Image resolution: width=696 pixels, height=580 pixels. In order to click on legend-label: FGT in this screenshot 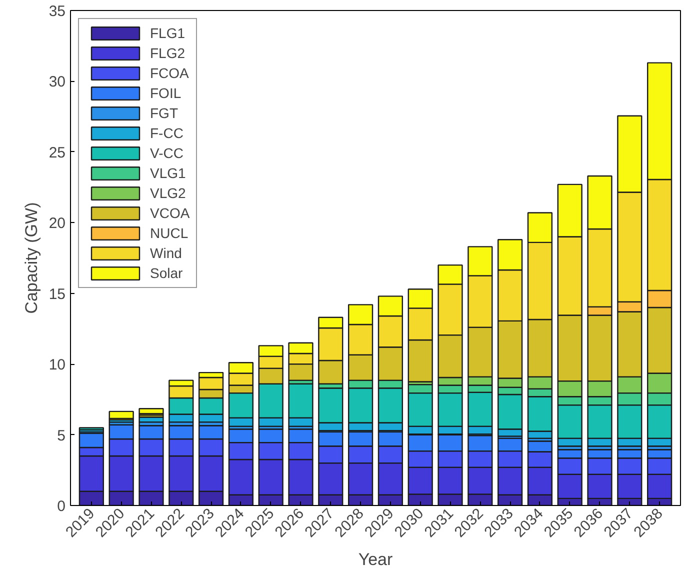, I will do `click(164, 113)`.